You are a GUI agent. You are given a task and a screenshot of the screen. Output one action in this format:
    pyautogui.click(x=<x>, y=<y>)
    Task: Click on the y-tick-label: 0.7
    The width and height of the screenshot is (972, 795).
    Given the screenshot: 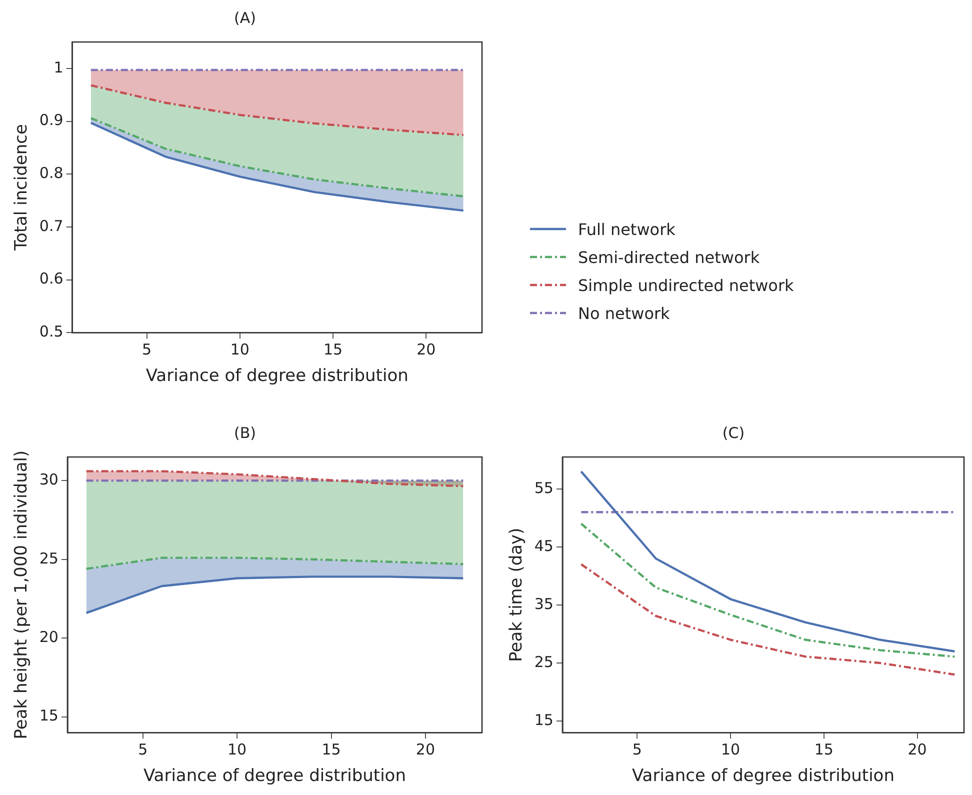 What is the action you would take?
    pyautogui.click(x=51, y=225)
    